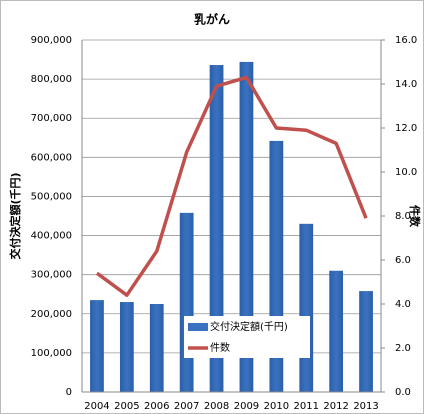 The image size is (424, 414). What do you see at coordinates (69, 392) in the screenshot?
I see `y-tick-label: 0` at bounding box center [69, 392].